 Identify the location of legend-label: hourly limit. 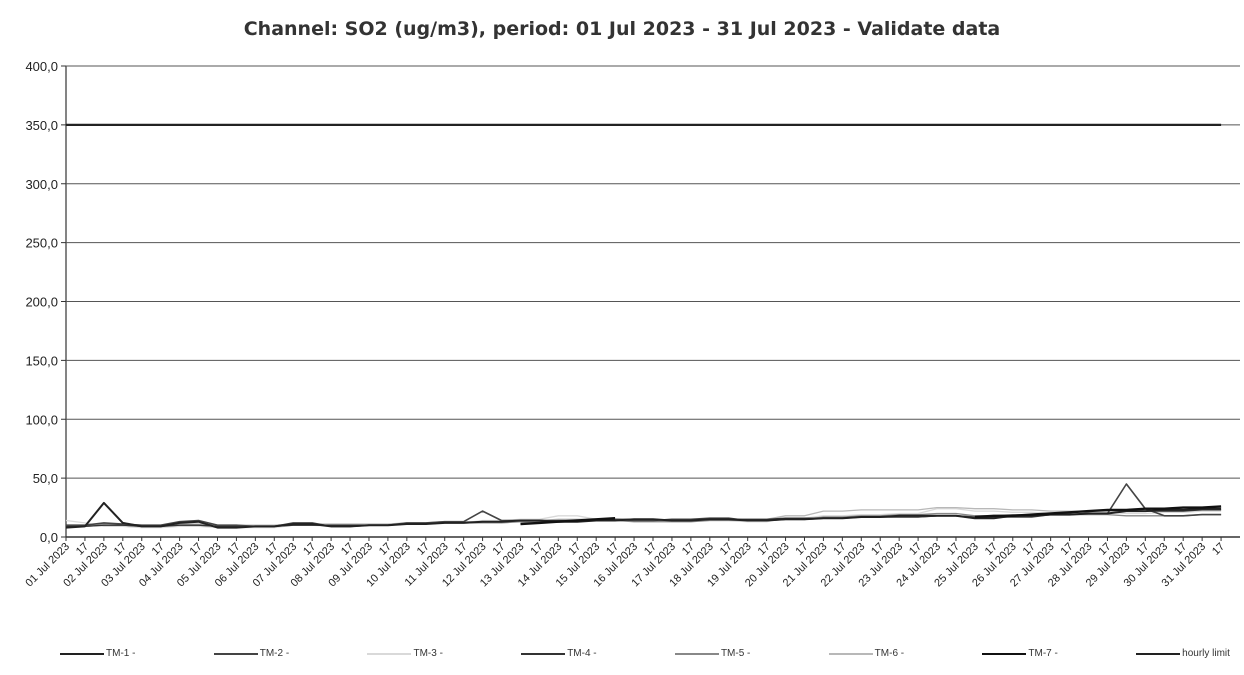
(1206, 653).